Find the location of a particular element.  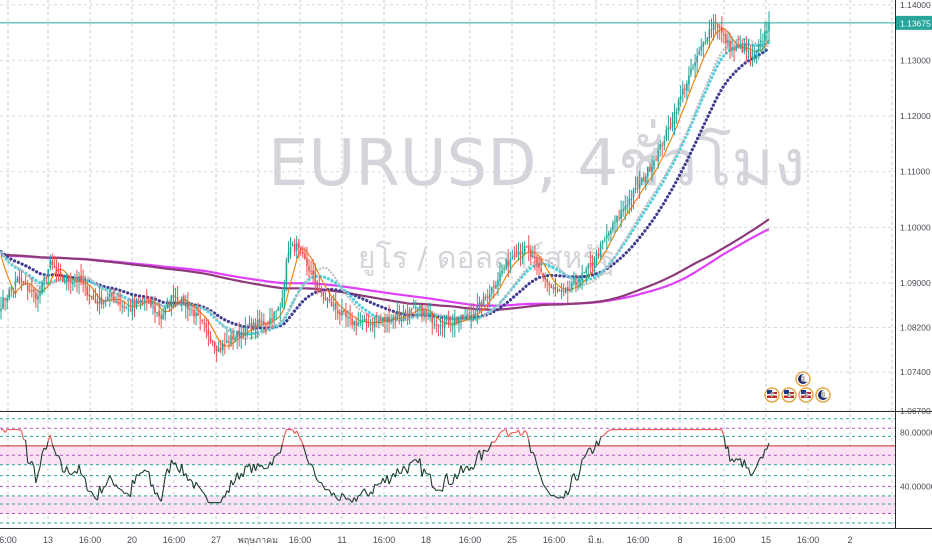

us-flag-event-icon: 7 is located at coordinates (772, 395).